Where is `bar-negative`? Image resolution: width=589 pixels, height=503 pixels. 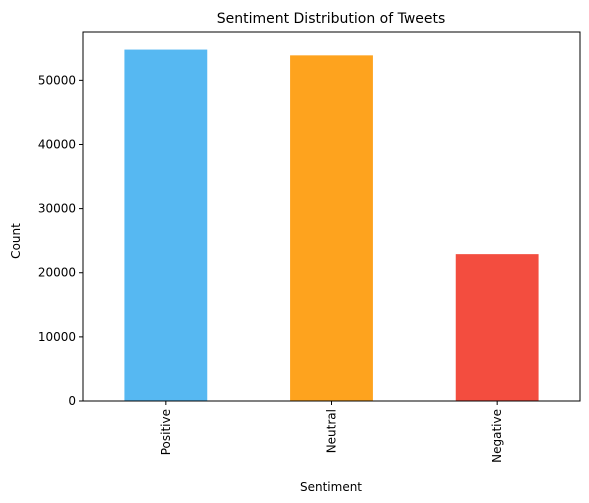
bar-negative is located at coordinates (497, 327).